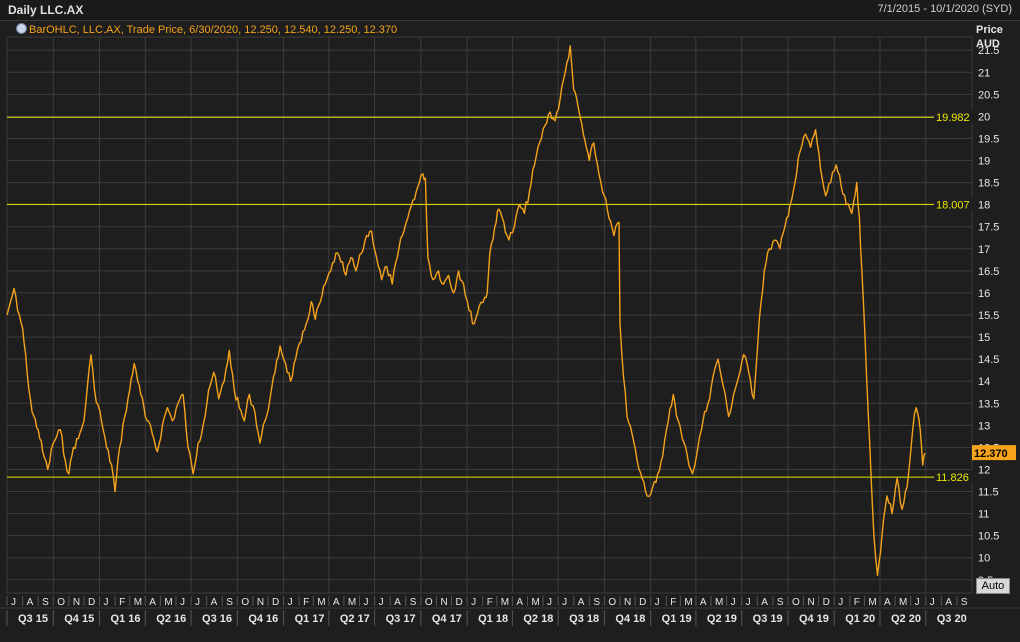  I want to click on reference-line-label: 18.007, so click(953, 205).